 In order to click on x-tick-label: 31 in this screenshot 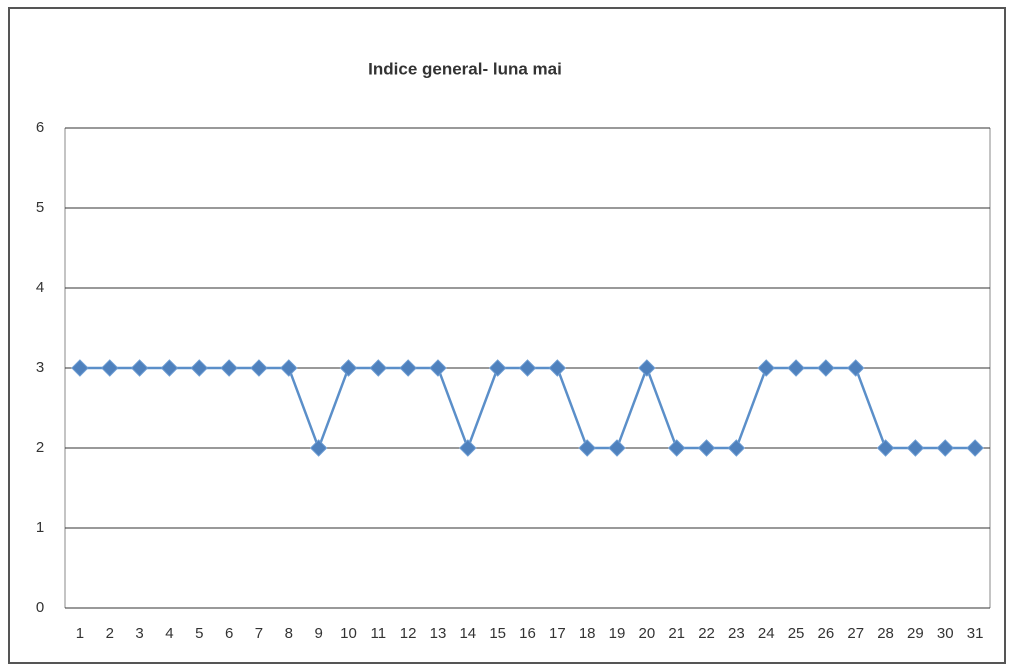, I will do `click(975, 633)`.